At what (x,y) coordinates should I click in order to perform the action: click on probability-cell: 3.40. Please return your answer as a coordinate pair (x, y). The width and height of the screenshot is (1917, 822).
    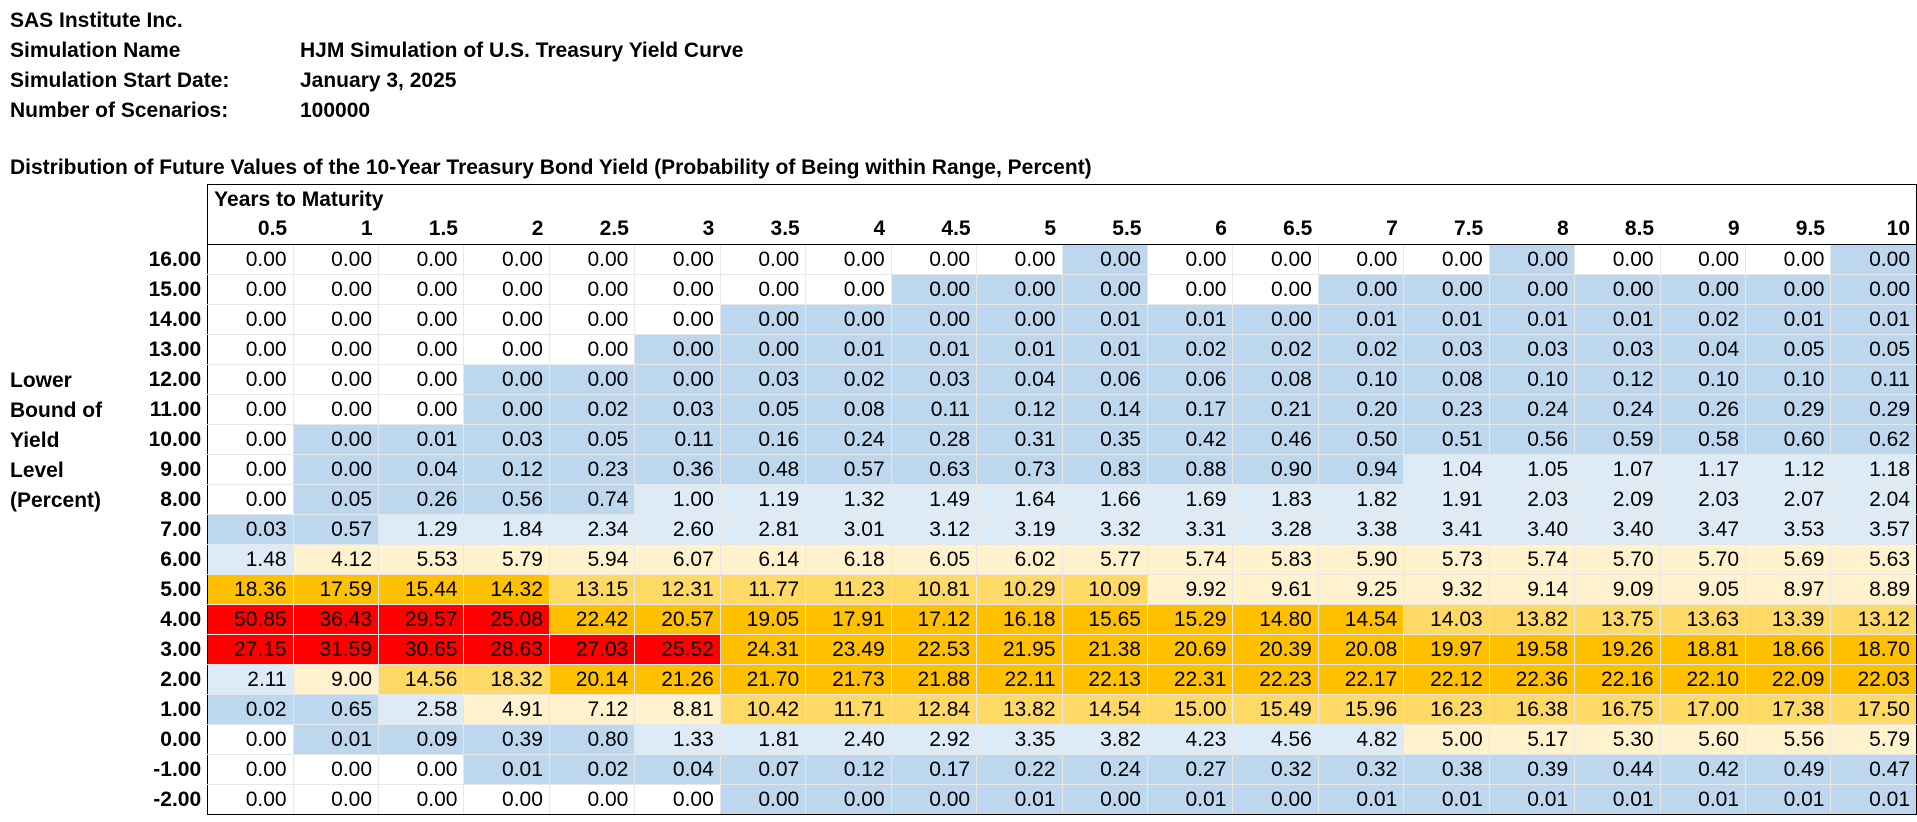
    Looking at the image, I should click on (1532, 529).